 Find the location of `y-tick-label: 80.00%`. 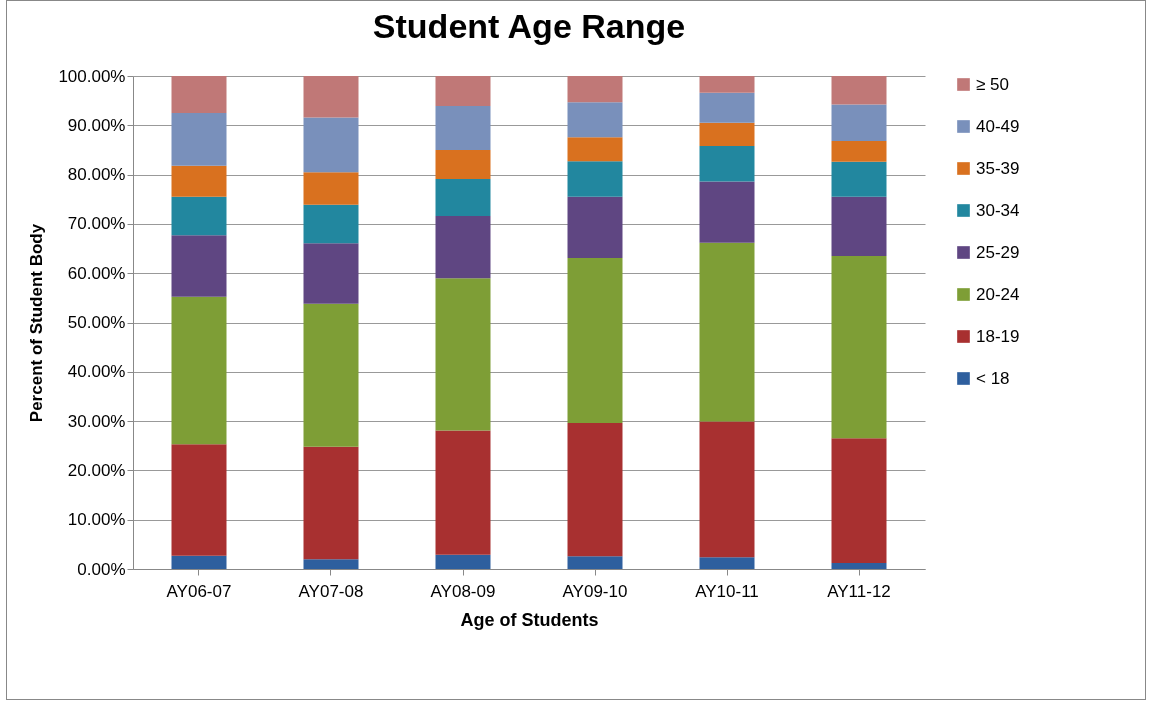

y-tick-label: 80.00% is located at coordinates (96, 175).